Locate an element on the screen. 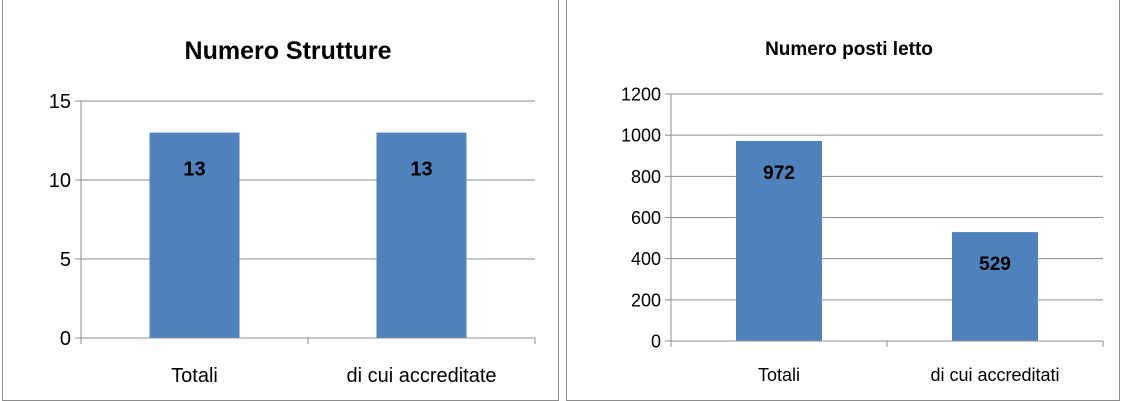 This screenshot has width=1121, height=401. data-label: 972 is located at coordinates (779, 173).